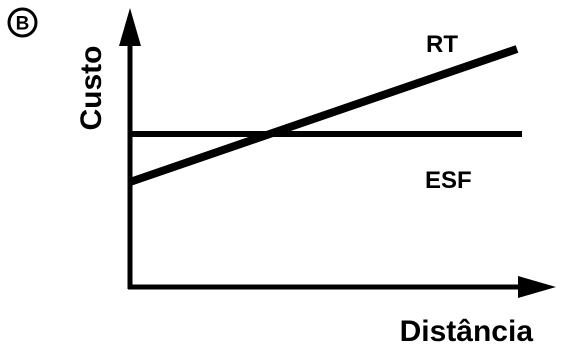 This screenshot has height=347, width=561. I want to click on panel-badge: B, so click(22, 22).